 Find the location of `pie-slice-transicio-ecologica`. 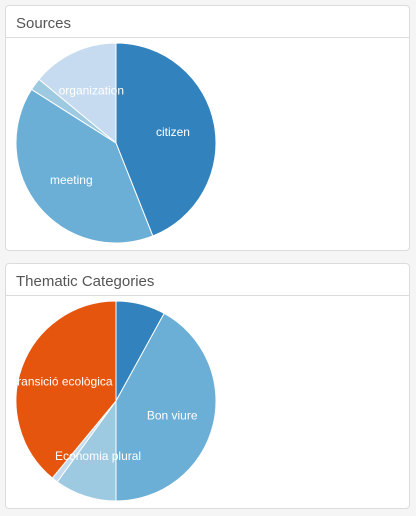

pie-slice-transicio-ecologica is located at coordinates (66, 389).